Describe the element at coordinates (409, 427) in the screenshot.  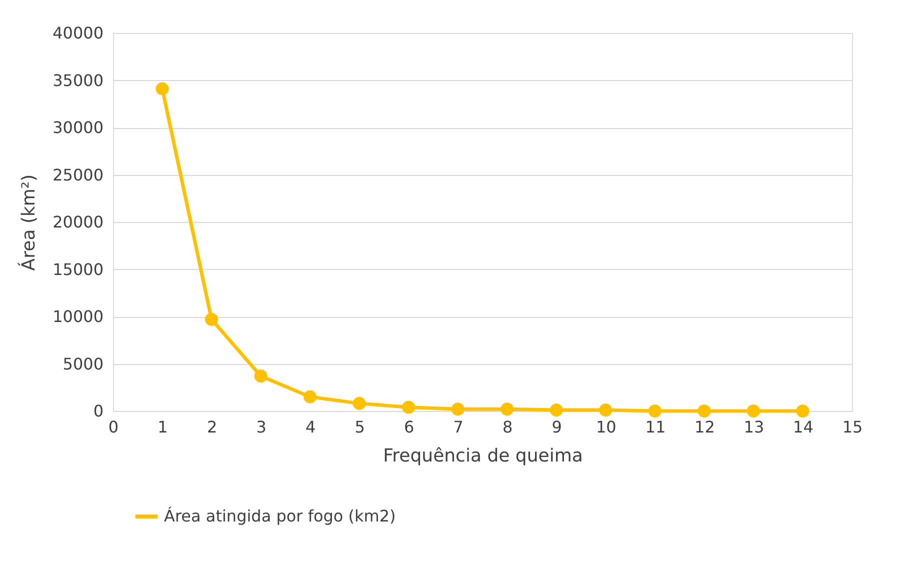
I see `x-tick-label: 6` at that location.